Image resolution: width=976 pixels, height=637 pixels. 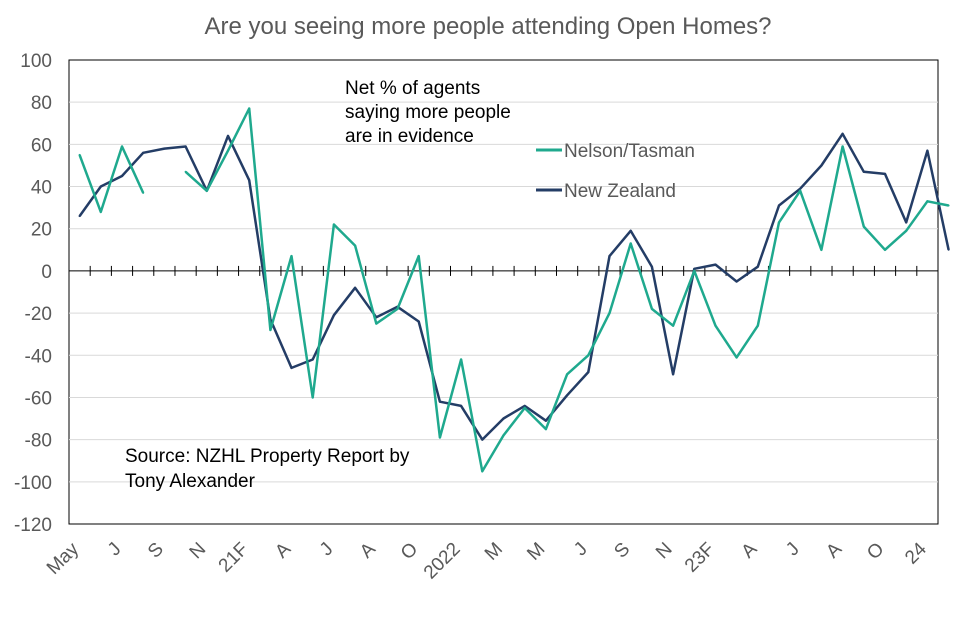 I want to click on y-tick-label: -120, so click(x=33, y=525).